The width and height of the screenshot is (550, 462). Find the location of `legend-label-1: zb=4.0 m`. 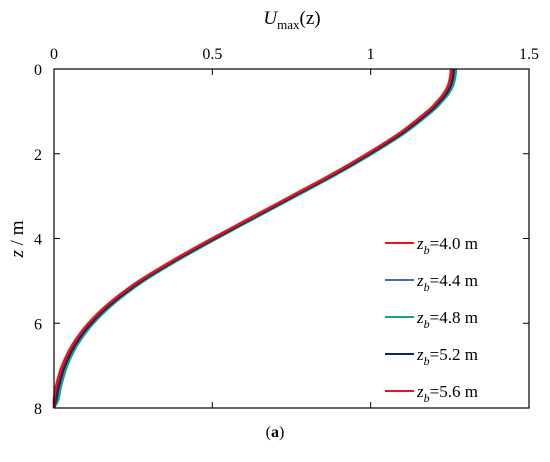

legend-label-1: zb=4.0 m is located at coordinates (447, 245).